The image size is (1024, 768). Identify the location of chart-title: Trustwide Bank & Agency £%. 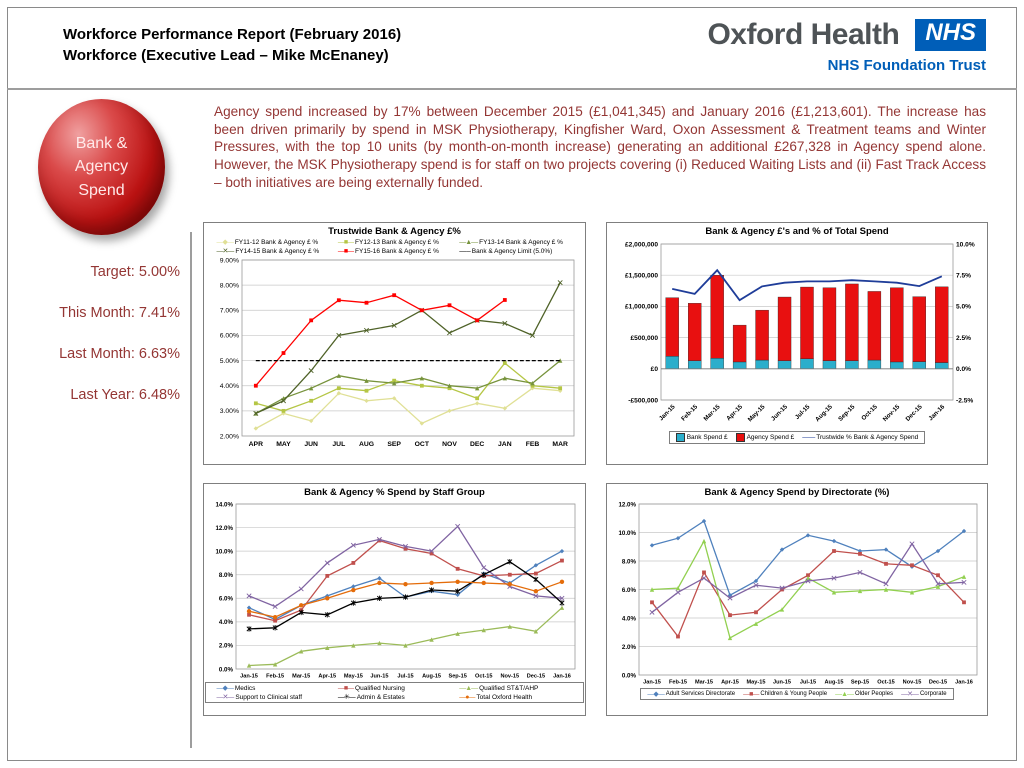
(394, 231).